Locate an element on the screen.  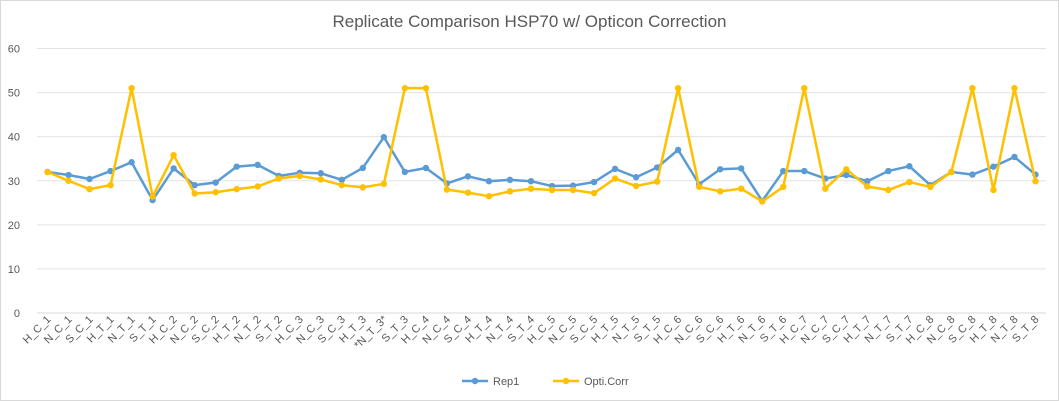
y-tick-label: 40 is located at coordinates (14, 138).